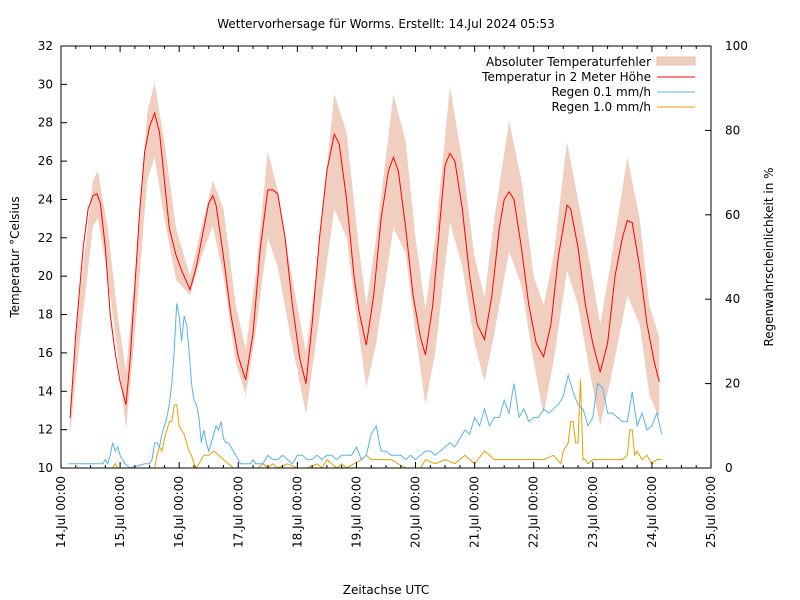 The image size is (800, 600). Describe the element at coordinates (534, 512) in the screenshot. I see `x-tick-label: 22.Jul 00:00` at that location.